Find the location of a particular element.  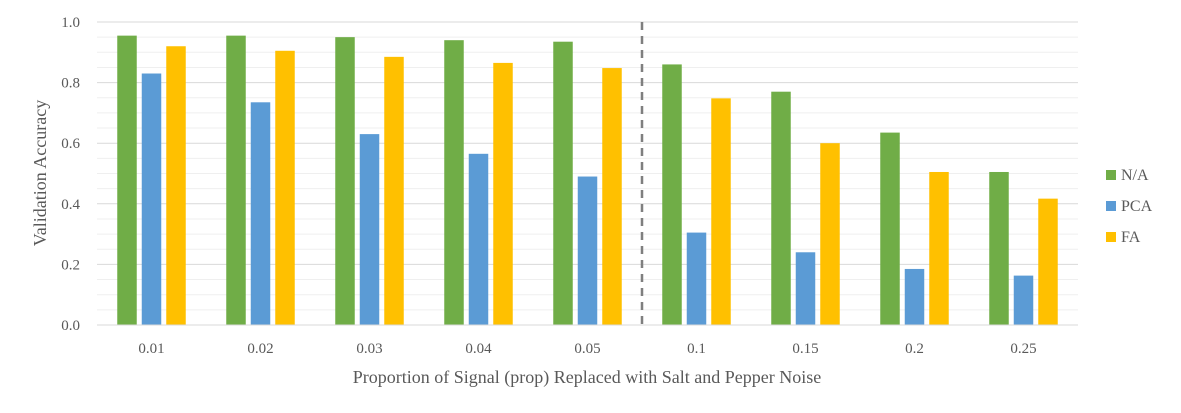

bar-pca-0.05 is located at coordinates (587, 250).